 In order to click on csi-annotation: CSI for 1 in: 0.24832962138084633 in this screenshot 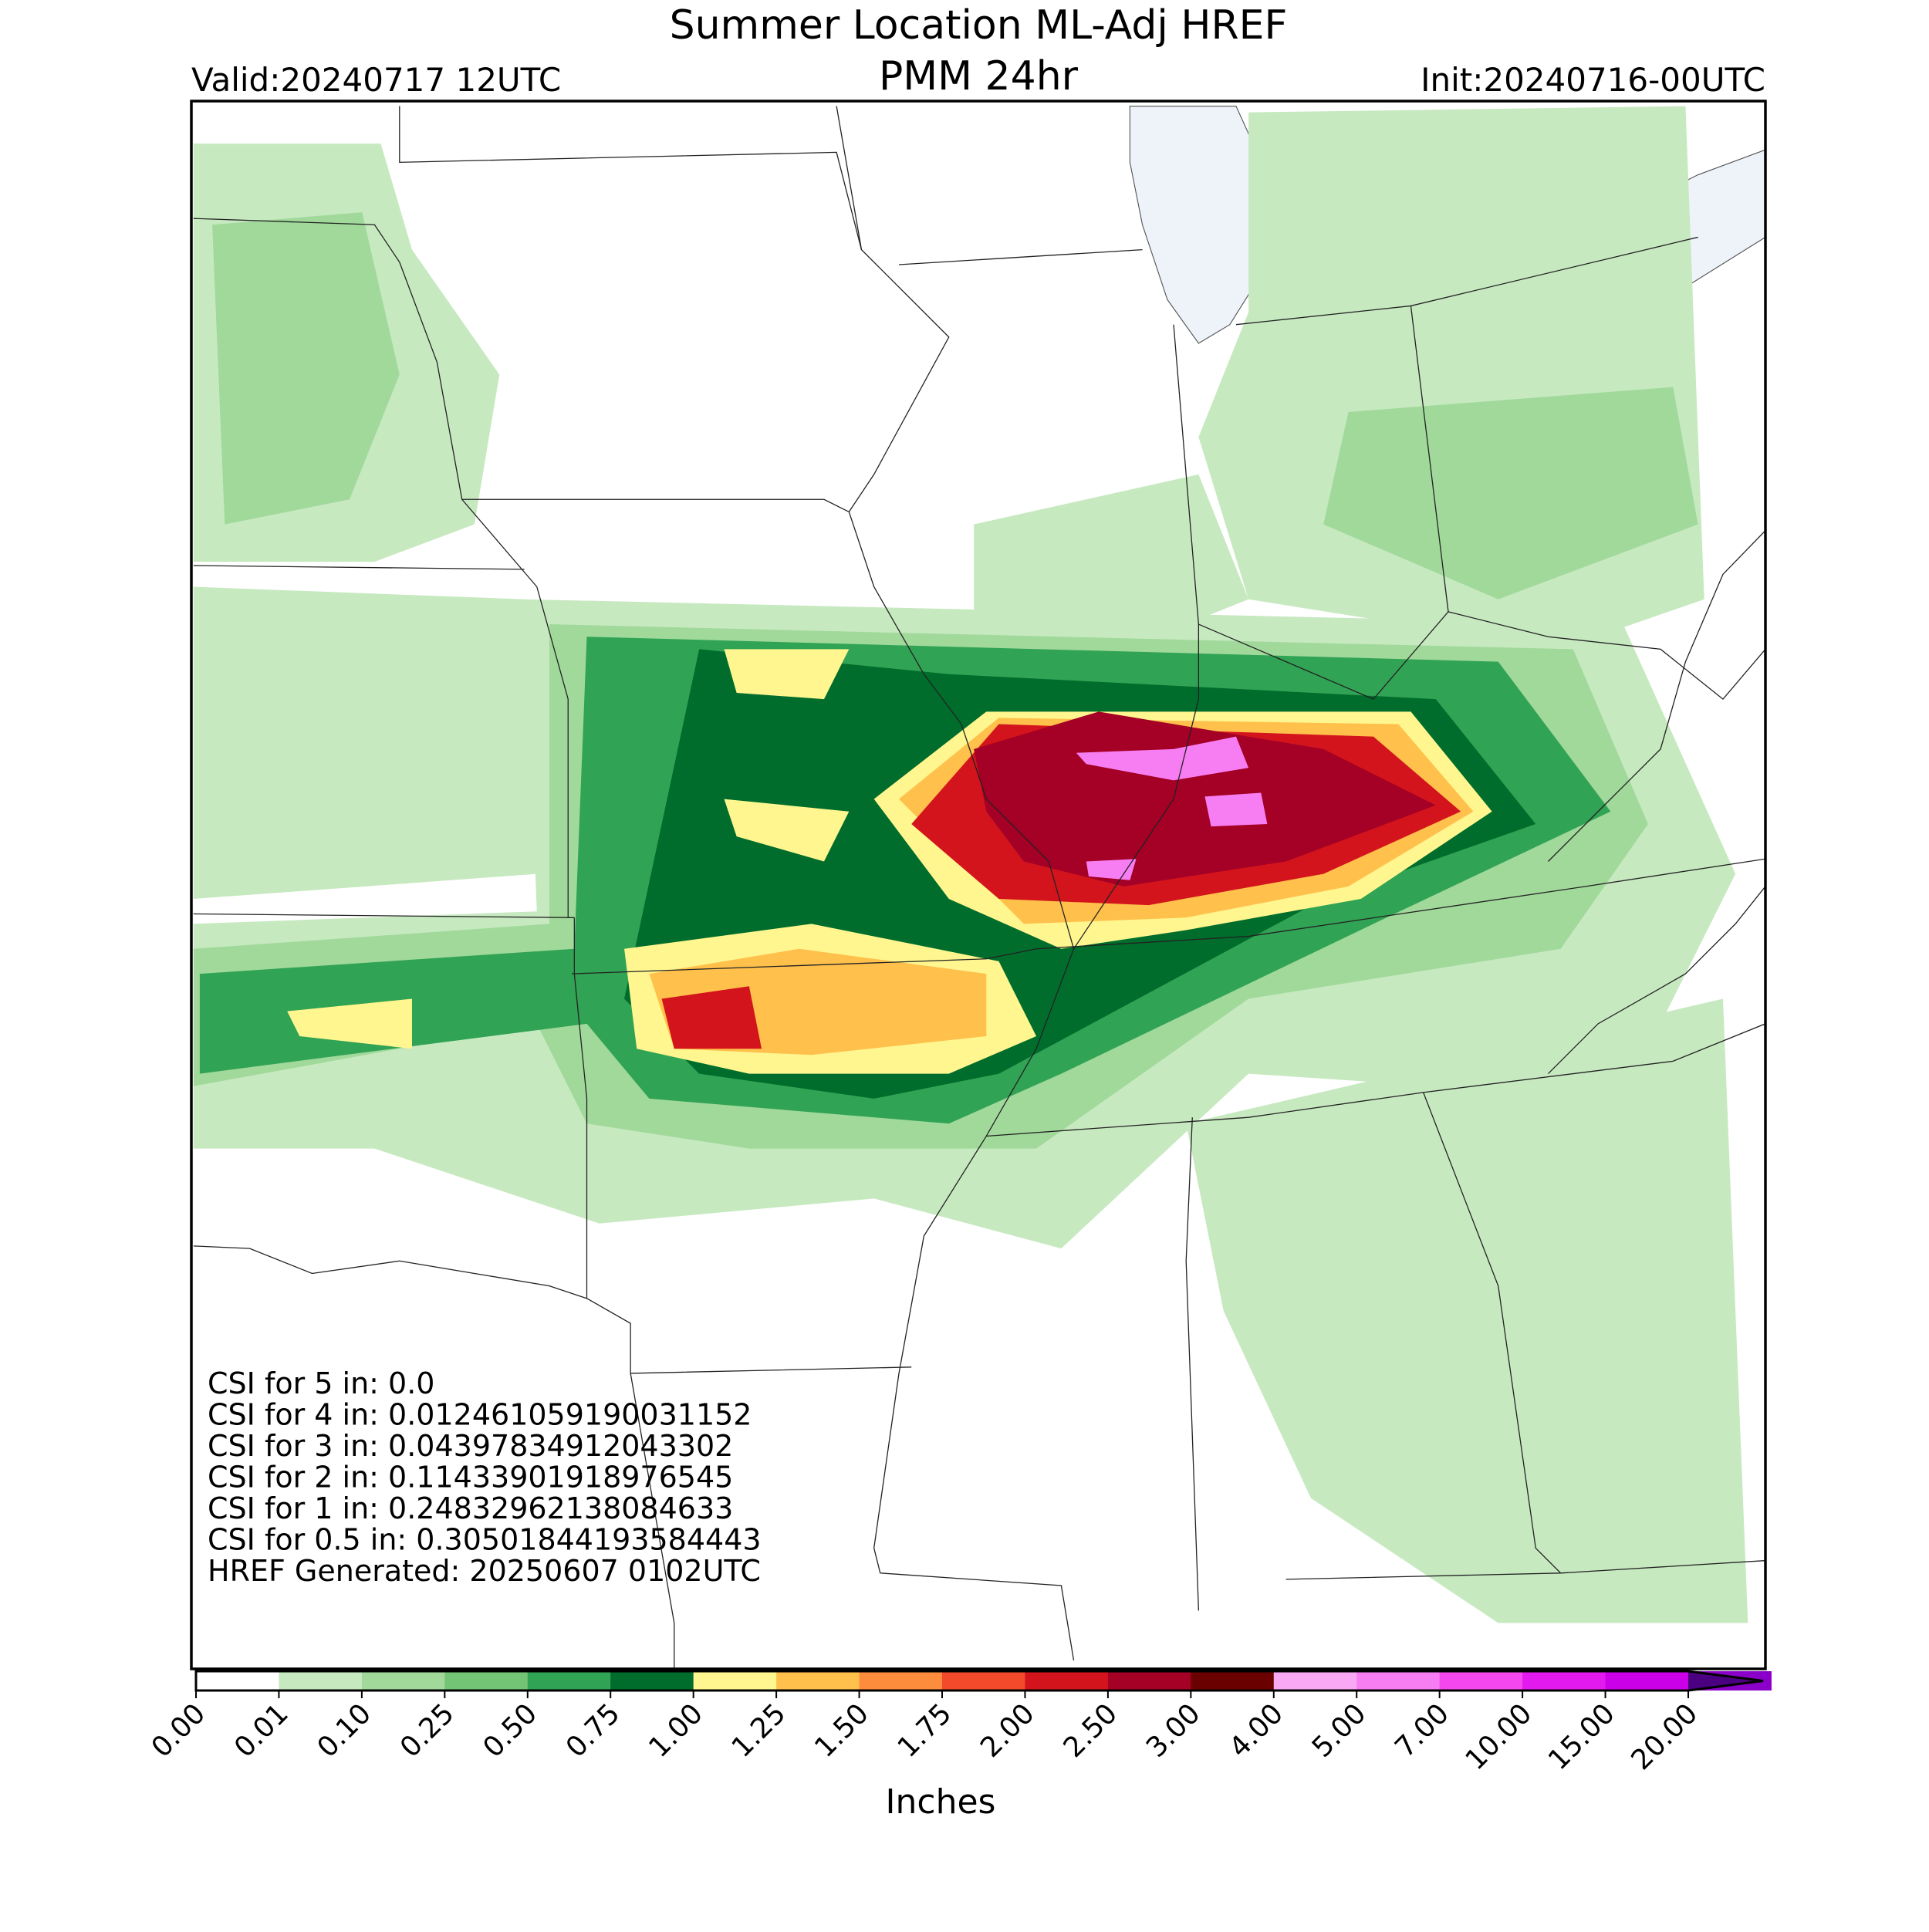, I will do `click(470, 1508)`.